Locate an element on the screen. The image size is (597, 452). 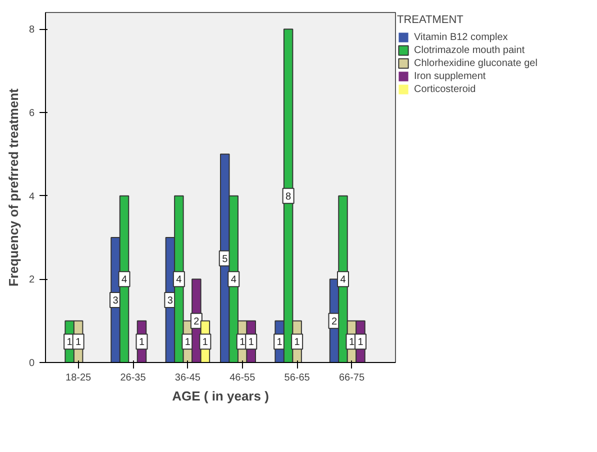
x-tick-label: 56-65 is located at coordinates (297, 378).